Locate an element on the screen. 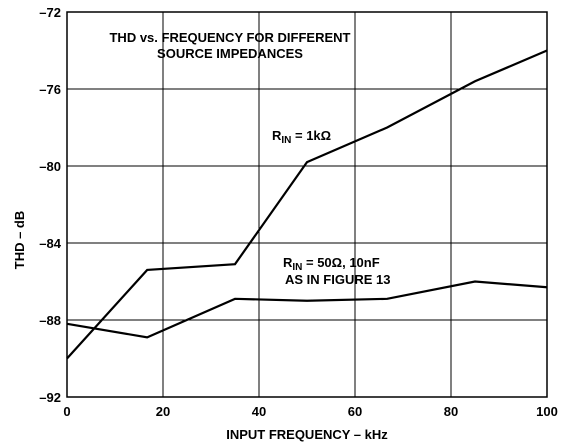  x-tick-label: 0 is located at coordinates (66, 411).